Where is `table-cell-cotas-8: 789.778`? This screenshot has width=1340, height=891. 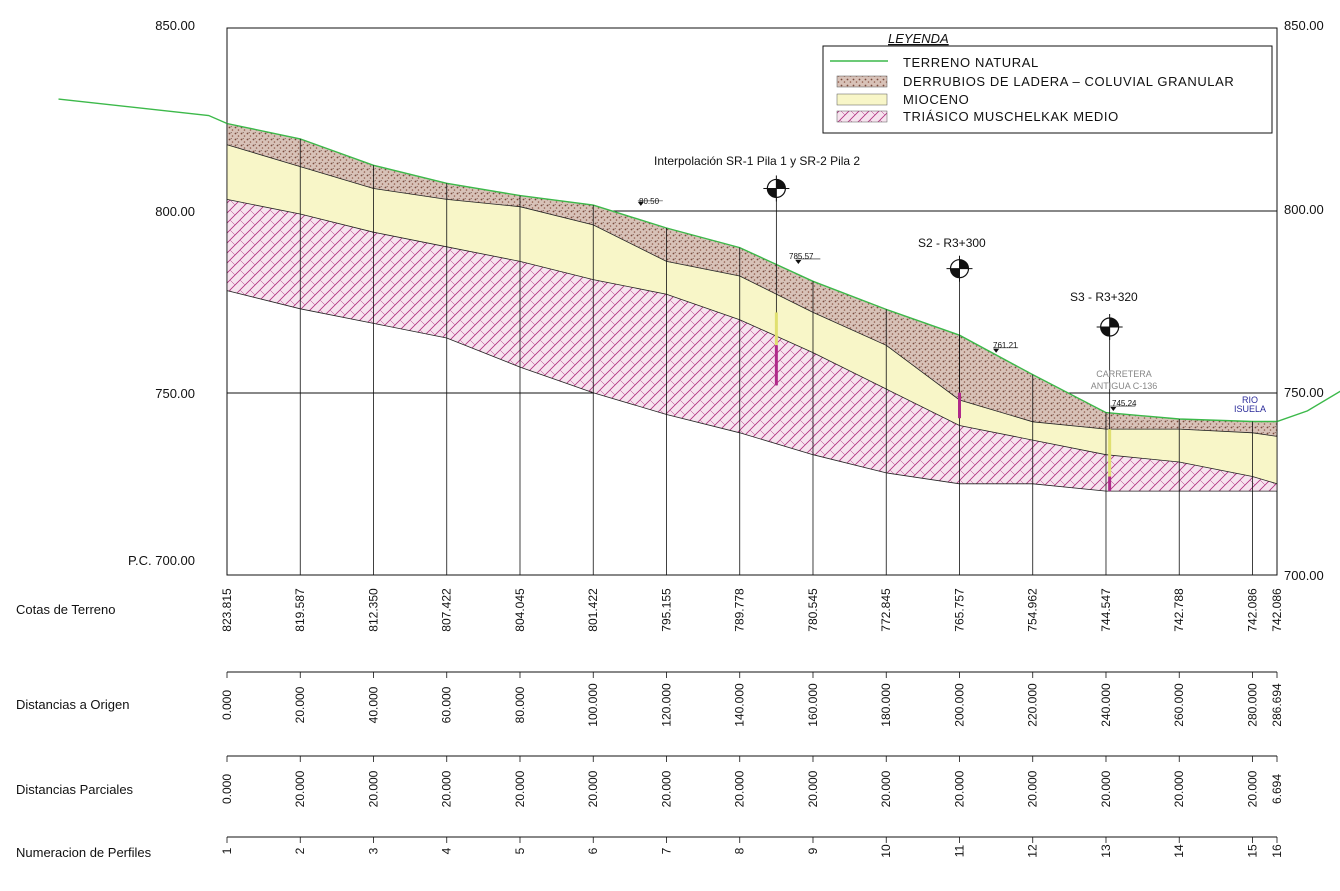
table-cell-cotas-8: 789.778 is located at coordinates (740, 610).